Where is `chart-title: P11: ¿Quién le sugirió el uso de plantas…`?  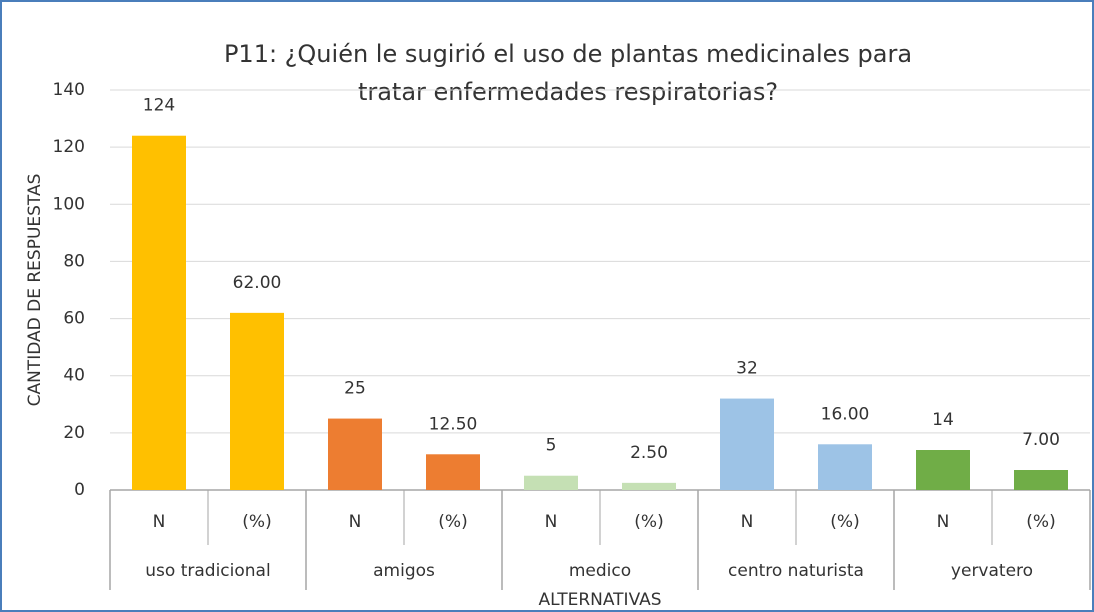
chart-title: P11: ¿Quién le sugirió el uso de plantas… is located at coordinates (568, 54).